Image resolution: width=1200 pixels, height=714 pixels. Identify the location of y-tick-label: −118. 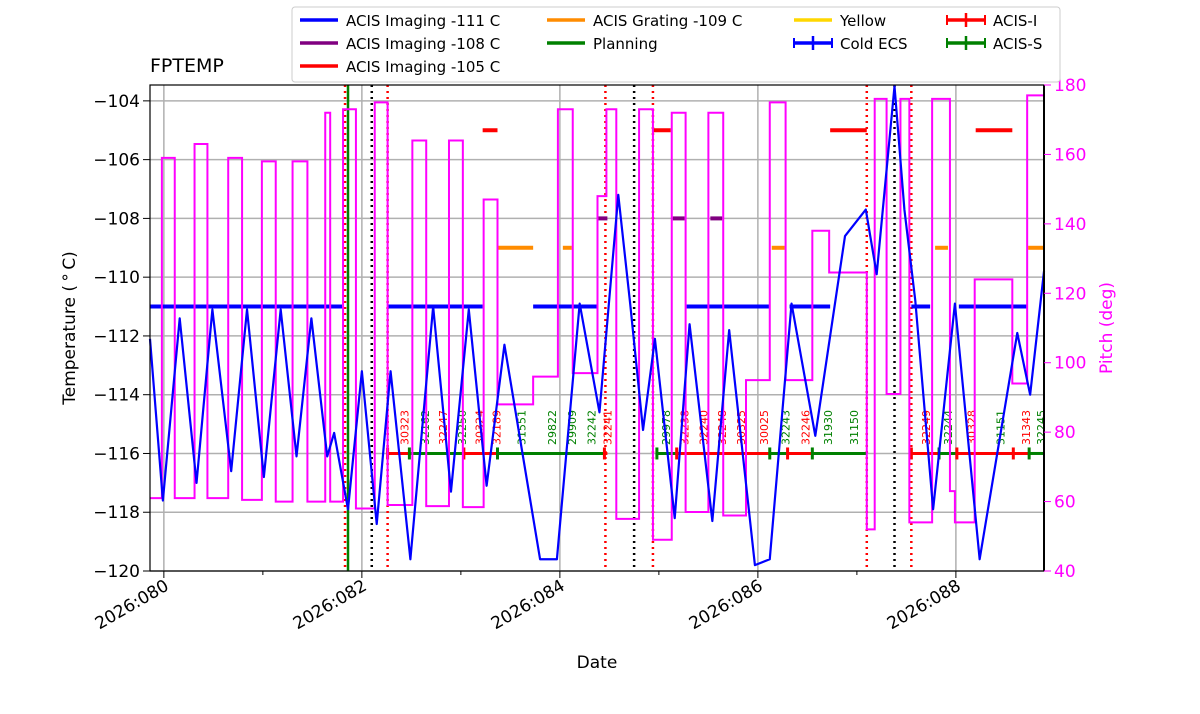
(116, 513).